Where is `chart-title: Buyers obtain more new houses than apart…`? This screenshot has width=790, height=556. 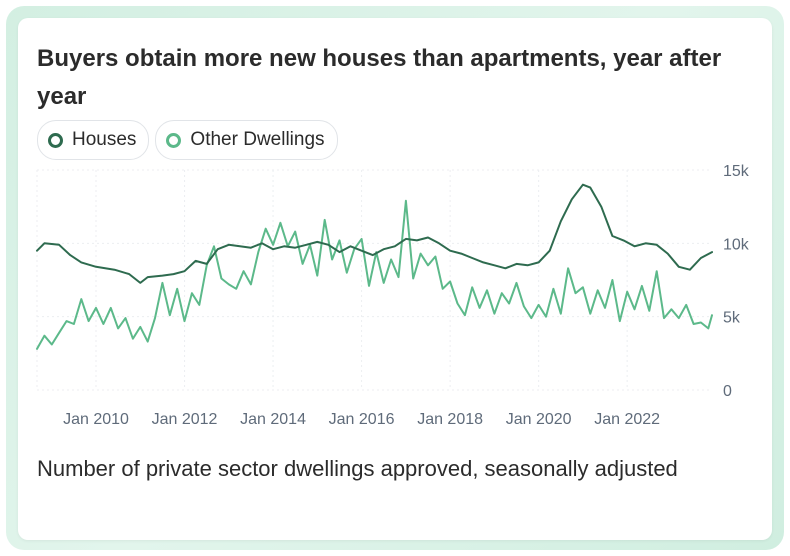
chart-title: Buyers obtain more new houses than apart… is located at coordinates (379, 77).